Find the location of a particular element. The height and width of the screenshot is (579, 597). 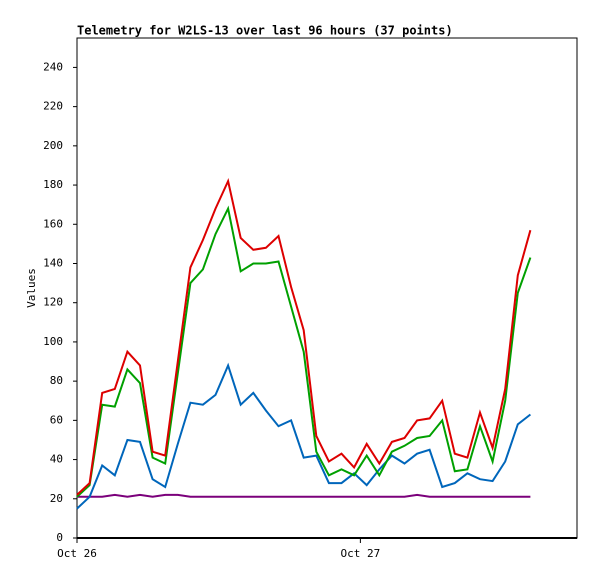

y-tick-label: 60 is located at coordinates (56, 419).